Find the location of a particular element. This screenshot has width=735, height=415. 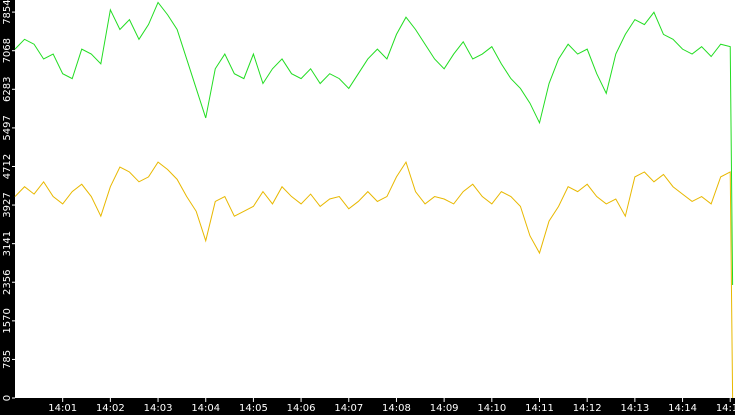

x-tick-label: 14:11 is located at coordinates (539, 408).